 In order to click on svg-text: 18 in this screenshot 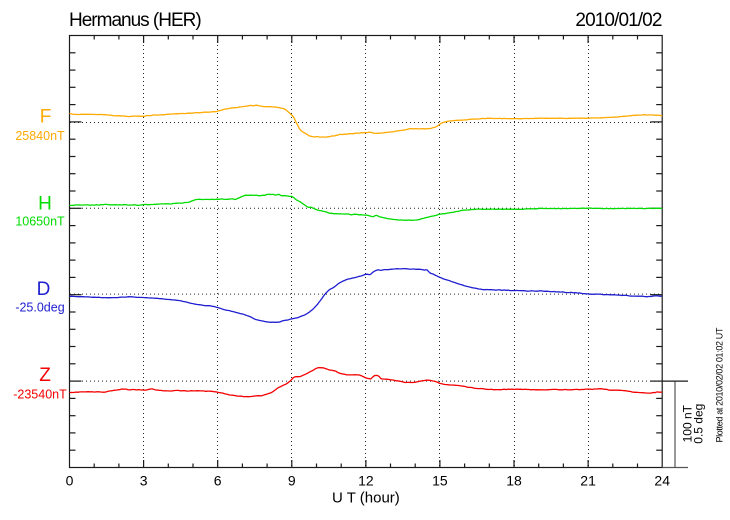, I will do `click(514, 481)`.